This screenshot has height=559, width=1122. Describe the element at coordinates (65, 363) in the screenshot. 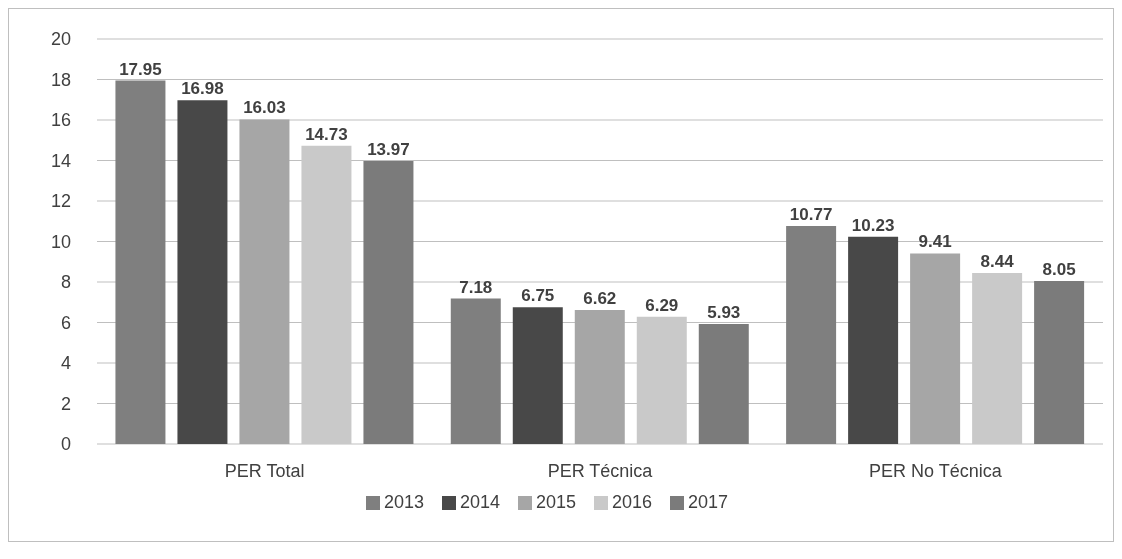

I see `y-tick-label: 4` at that location.